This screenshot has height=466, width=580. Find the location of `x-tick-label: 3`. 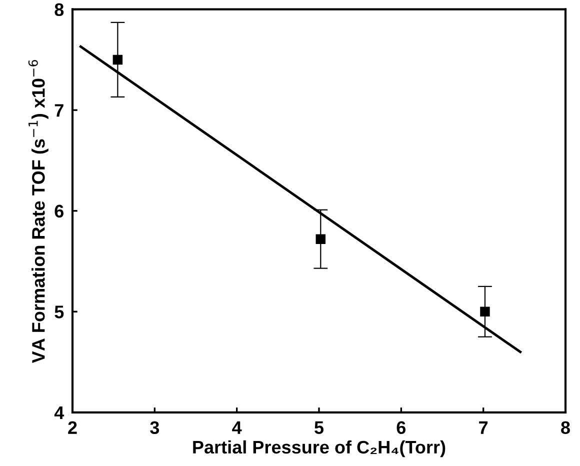

x-tick-label: 3 is located at coordinates (155, 427).